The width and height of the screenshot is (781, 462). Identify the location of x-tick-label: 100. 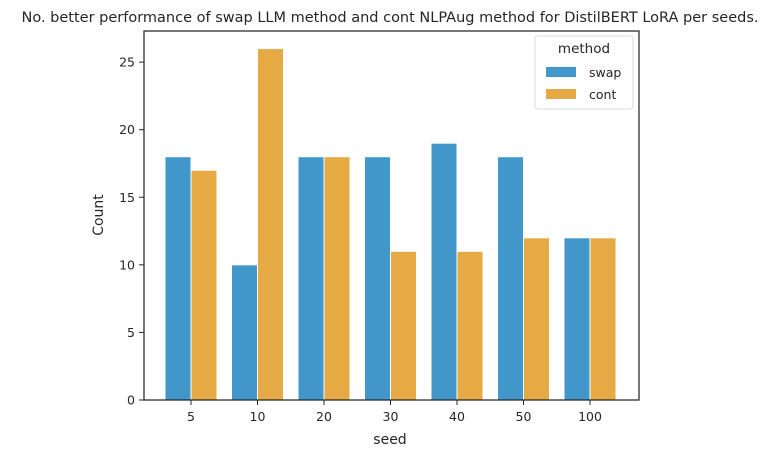
(590, 416).